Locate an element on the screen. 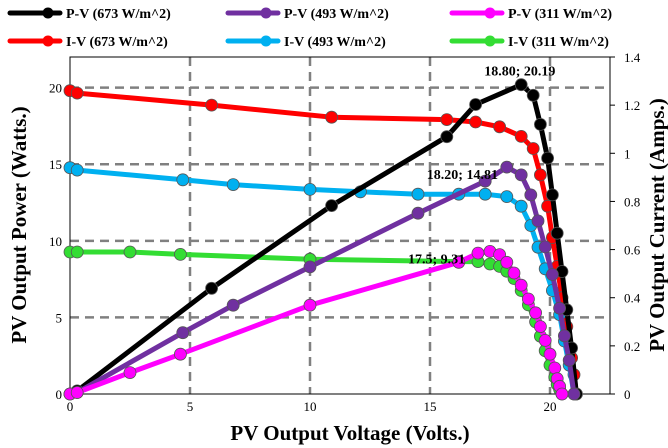 The width and height of the screenshot is (668, 448). legend-item: P-V (673 W/m^2) is located at coordinates (89, 14).